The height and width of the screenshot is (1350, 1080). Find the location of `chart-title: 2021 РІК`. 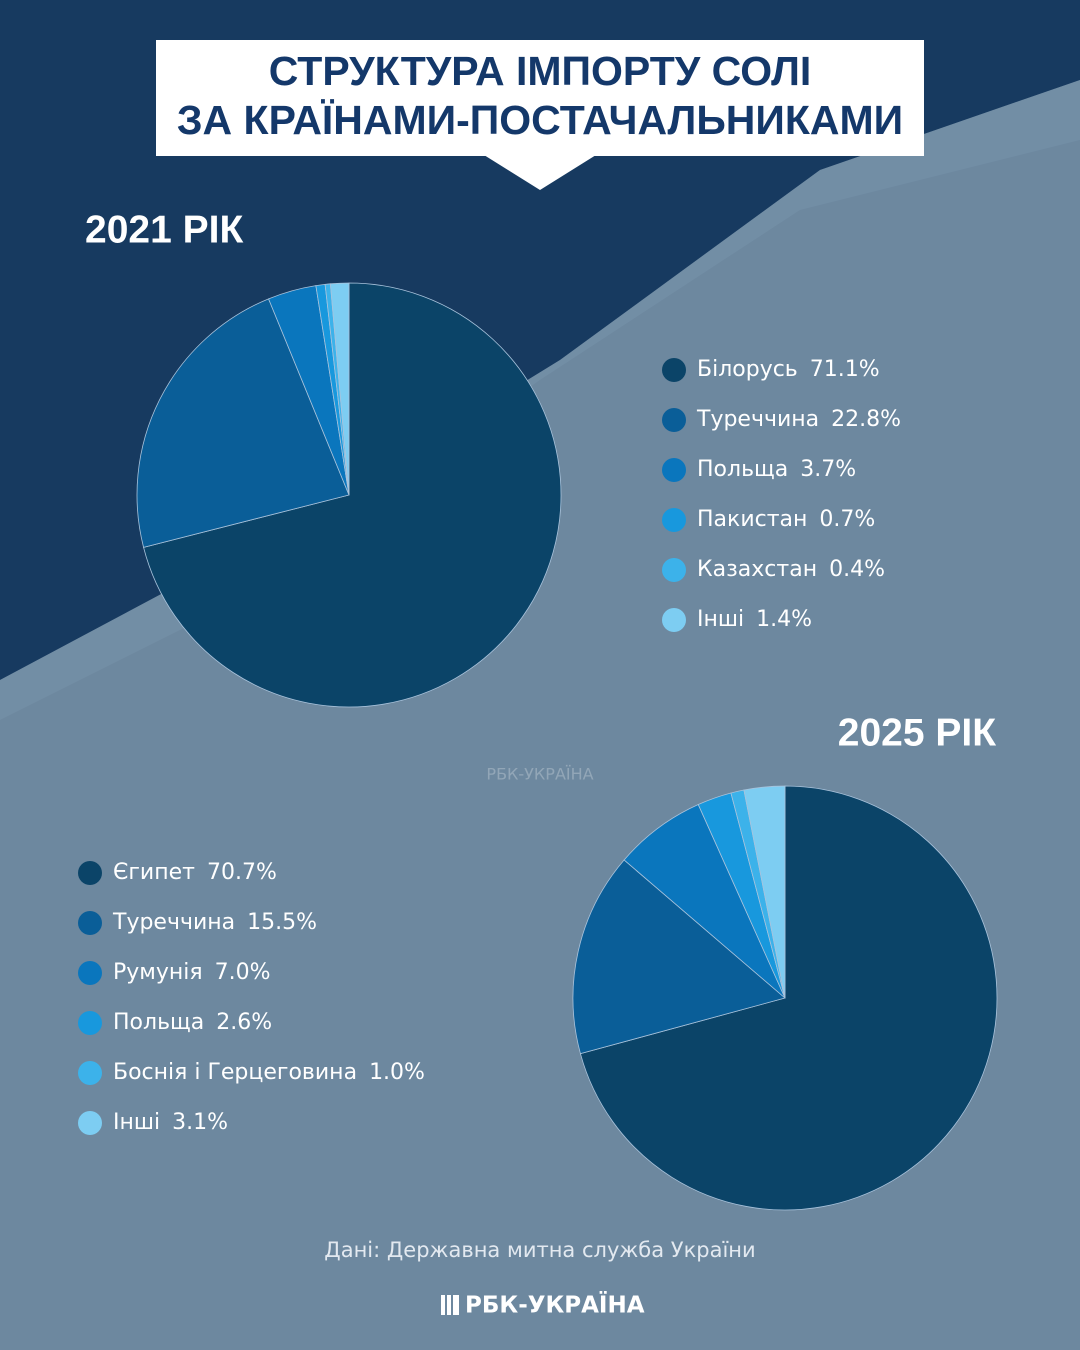

chart-title: 2021 РІК is located at coordinates (164, 229).